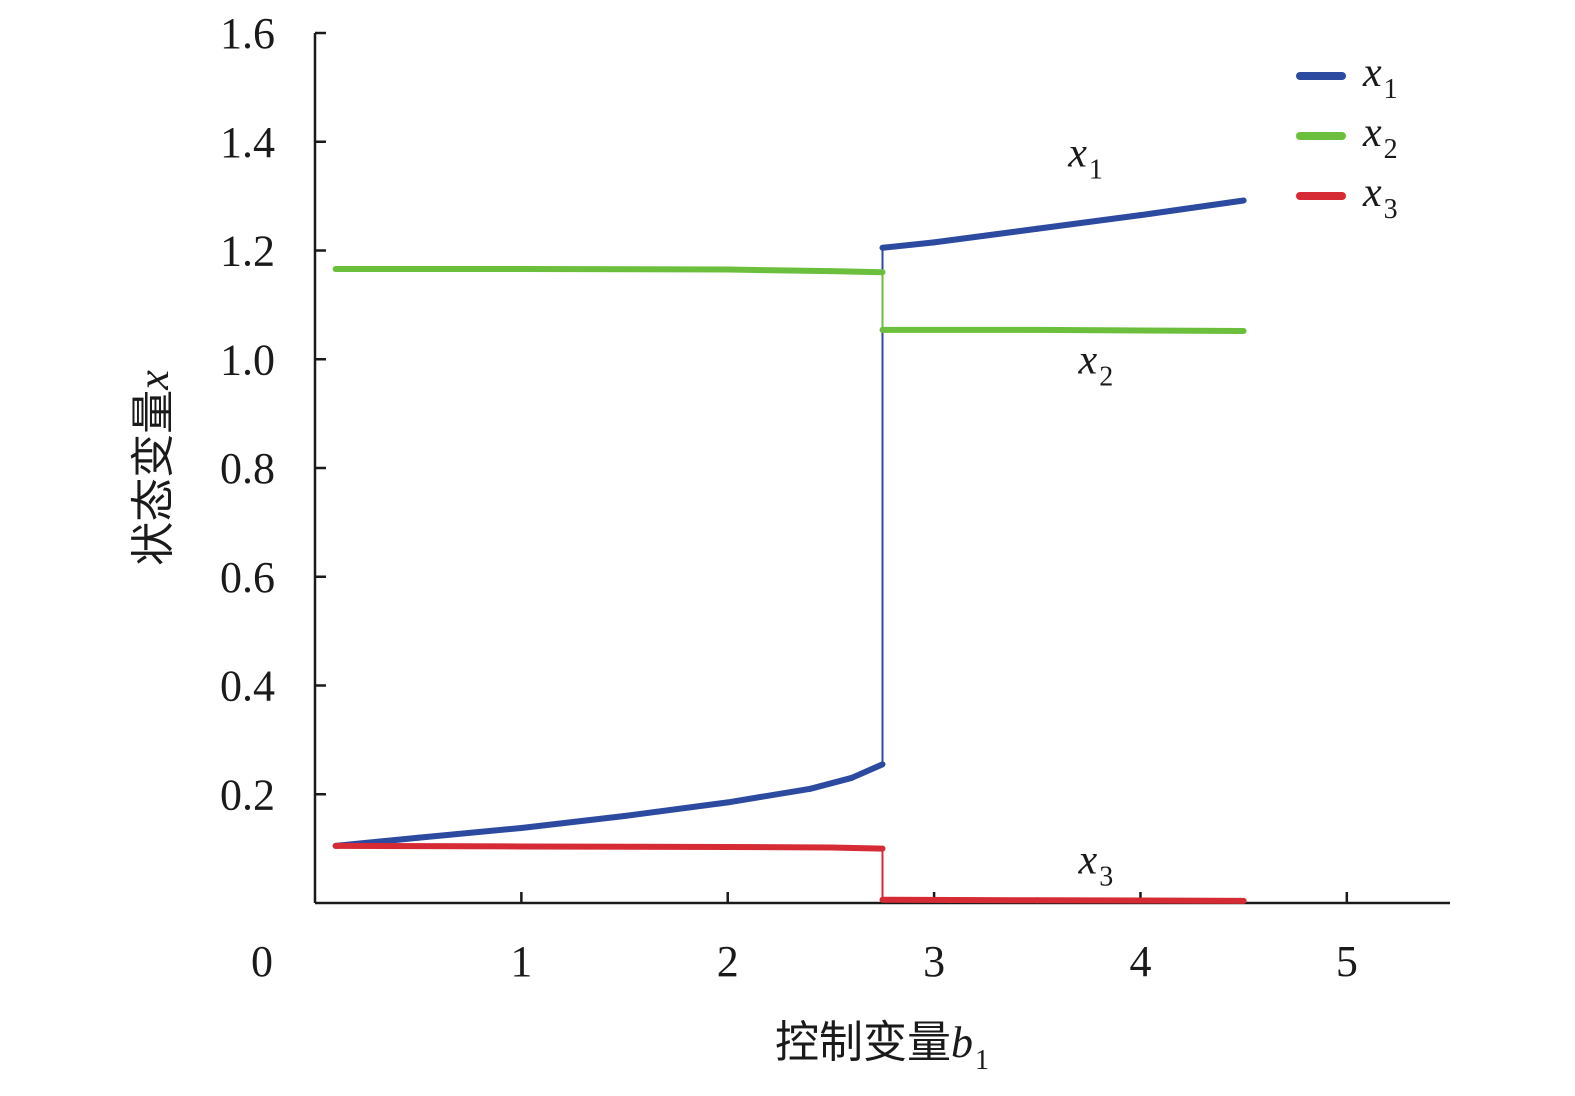 Image resolution: width=1575 pixels, height=1096 pixels. Describe the element at coordinates (789, 873) in the screenshot. I see `series-x3` at that location.